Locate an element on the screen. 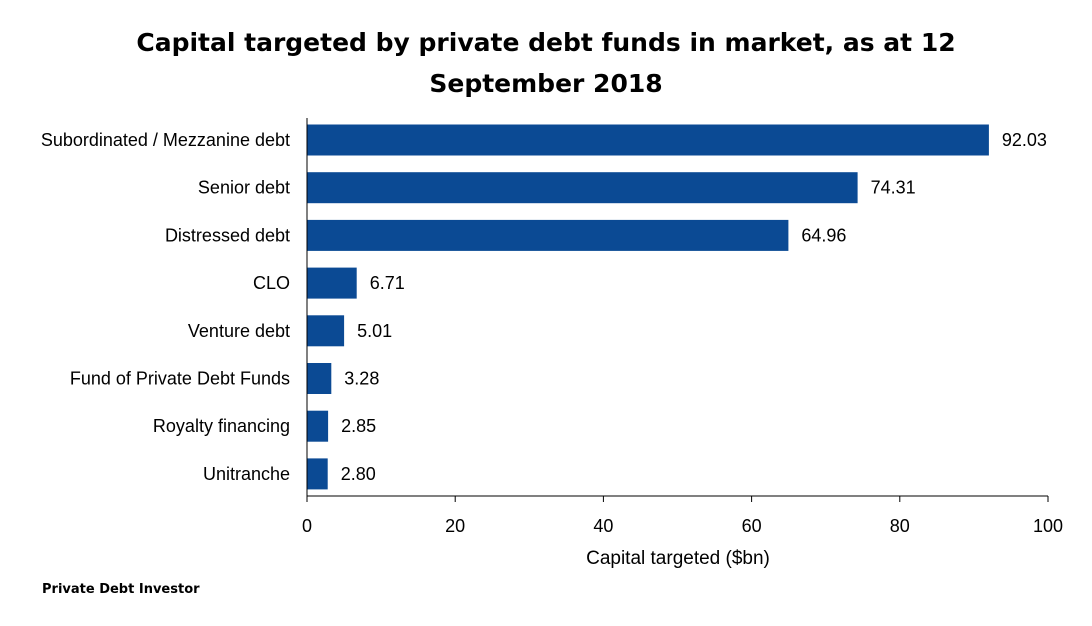 This screenshot has height=626, width=1092. x-tick-label: 0 is located at coordinates (307, 526).